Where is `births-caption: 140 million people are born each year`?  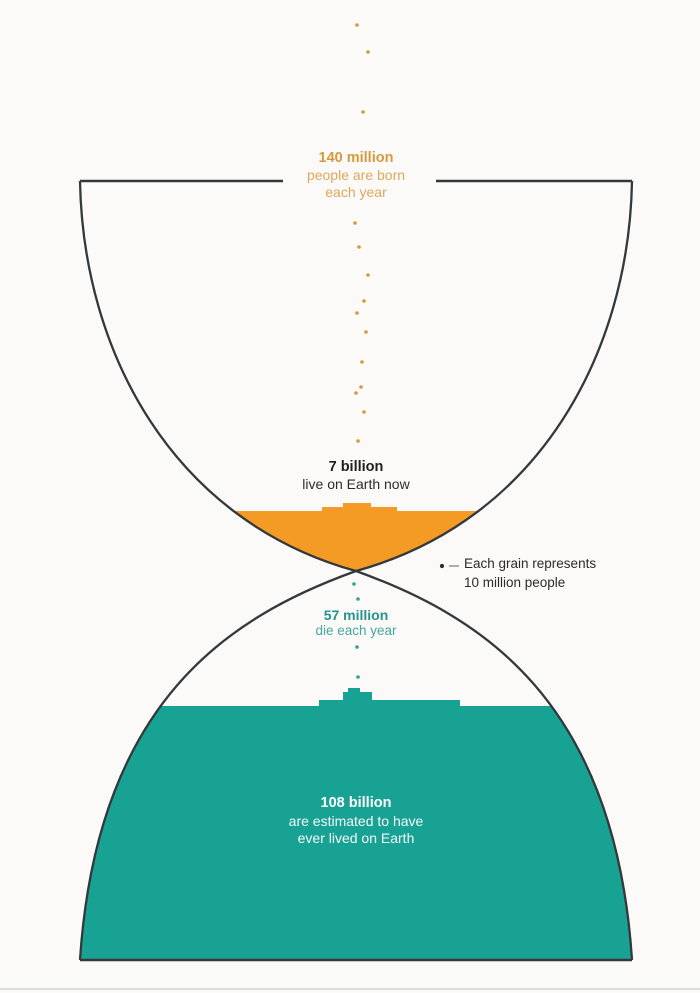
births-caption: 140 million people are born each year is located at coordinates (356, 175).